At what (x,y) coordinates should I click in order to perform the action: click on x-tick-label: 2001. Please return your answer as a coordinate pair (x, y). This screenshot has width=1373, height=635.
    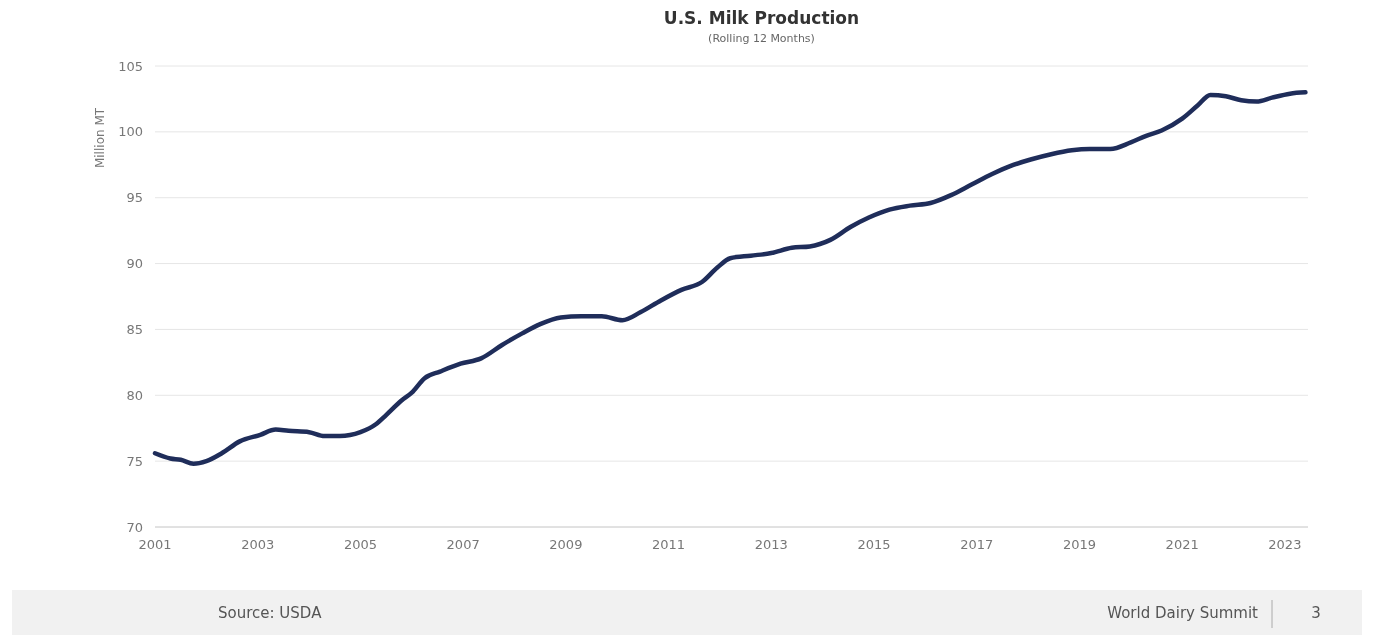
    Looking at the image, I should click on (155, 544).